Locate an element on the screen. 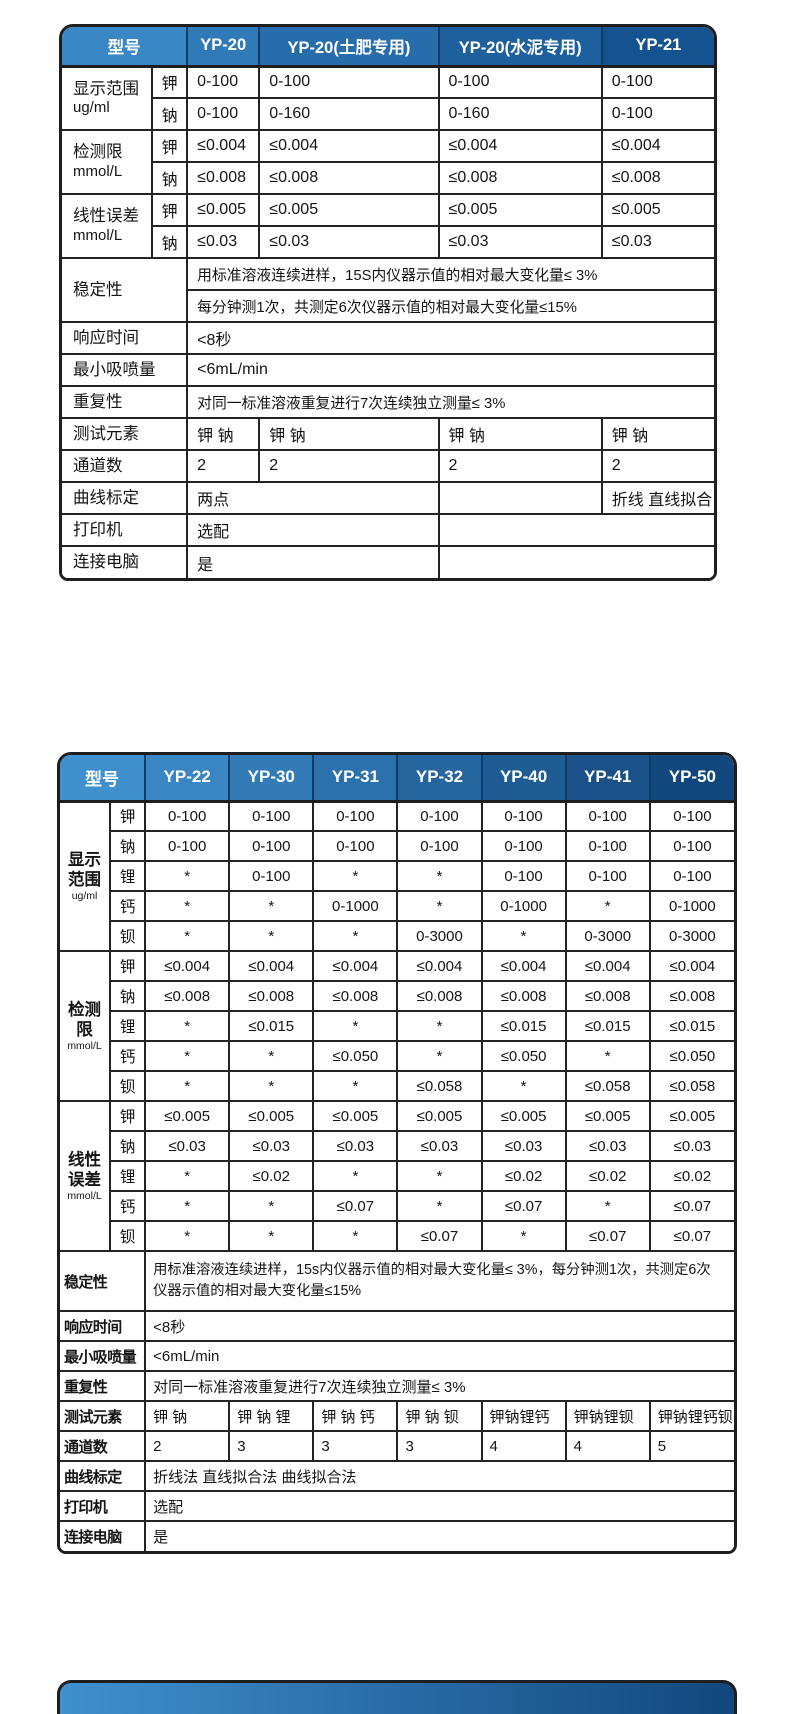  row-label: 曲线标定 is located at coordinates (125, 498).